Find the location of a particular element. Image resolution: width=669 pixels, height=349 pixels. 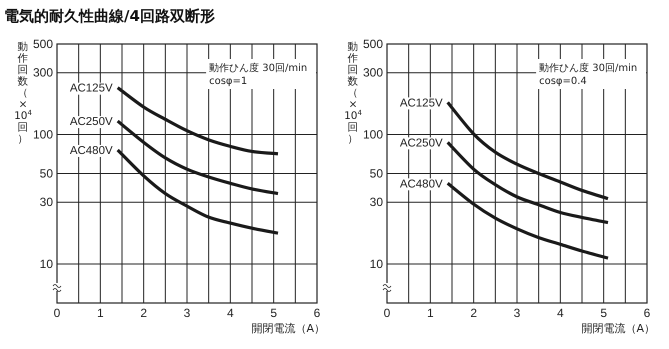

chart-title: 電気的耐久性曲線/4回路双断形 is located at coordinates (109, 16).